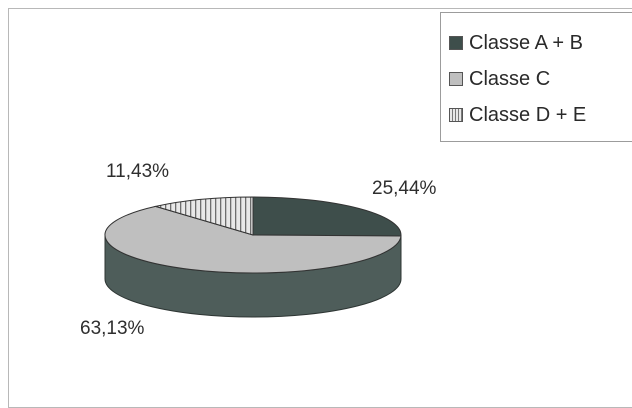 The width and height of the screenshot is (632, 408). What do you see at coordinates (203, 216) in the screenshot?
I see `pie-slice-classe-de` at bounding box center [203, 216].